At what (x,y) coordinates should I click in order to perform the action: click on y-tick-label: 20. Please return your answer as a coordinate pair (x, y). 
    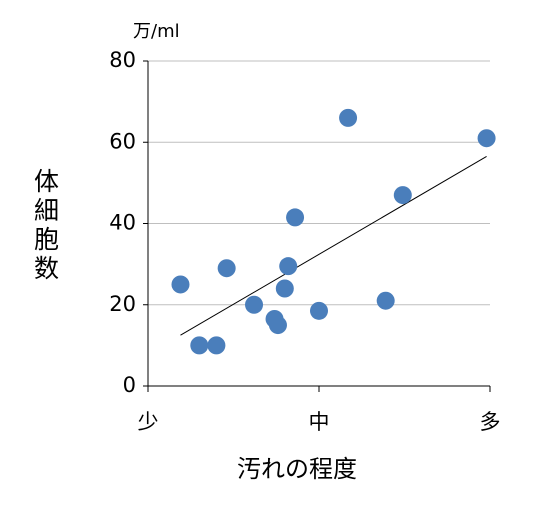
    Looking at the image, I should click on (122, 304).